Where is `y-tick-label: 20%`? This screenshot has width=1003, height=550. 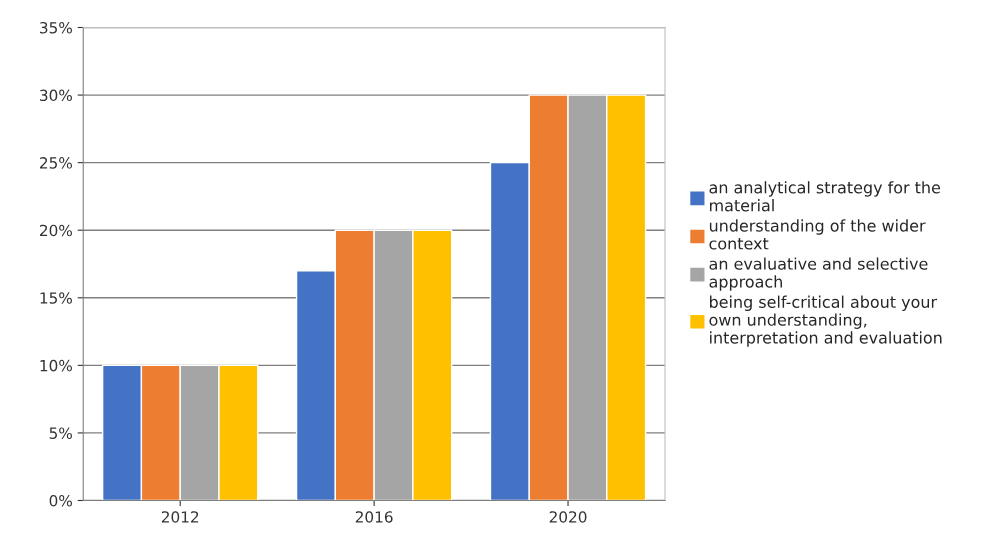 y-tick-label: 20% is located at coordinates (55, 230).